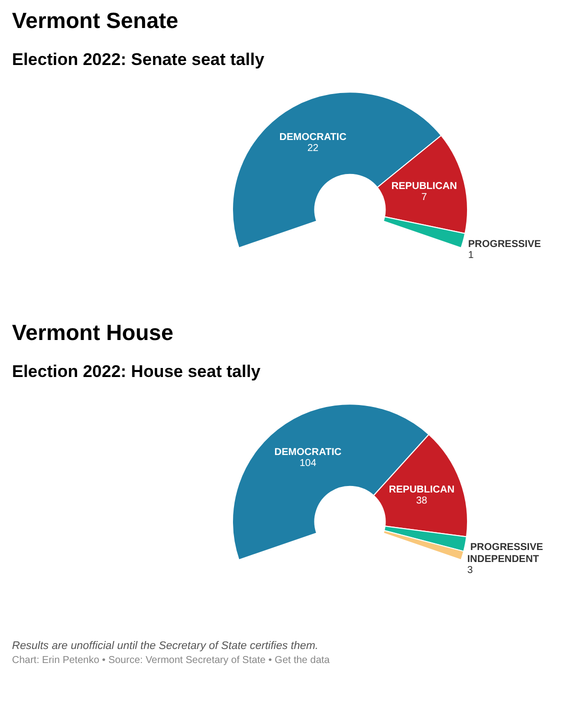 The width and height of the screenshot is (562, 702). Describe the element at coordinates (424, 197) in the screenshot. I see `data-label: 7` at that location.